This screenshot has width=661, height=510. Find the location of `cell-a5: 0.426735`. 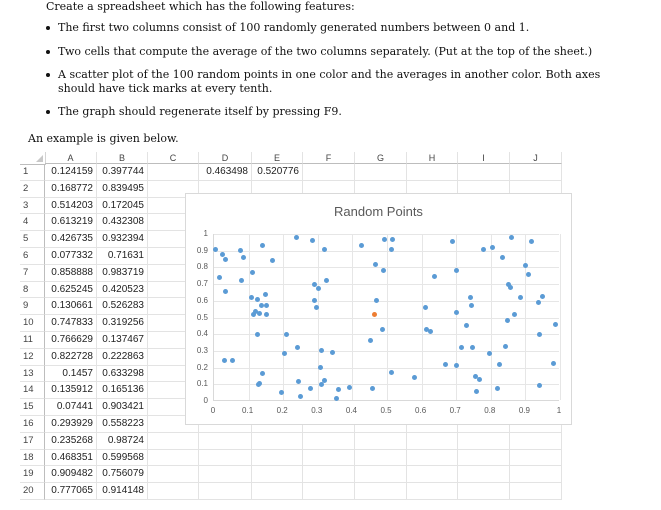

cell-a5: 0.426735 is located at coordinates (71, 239).